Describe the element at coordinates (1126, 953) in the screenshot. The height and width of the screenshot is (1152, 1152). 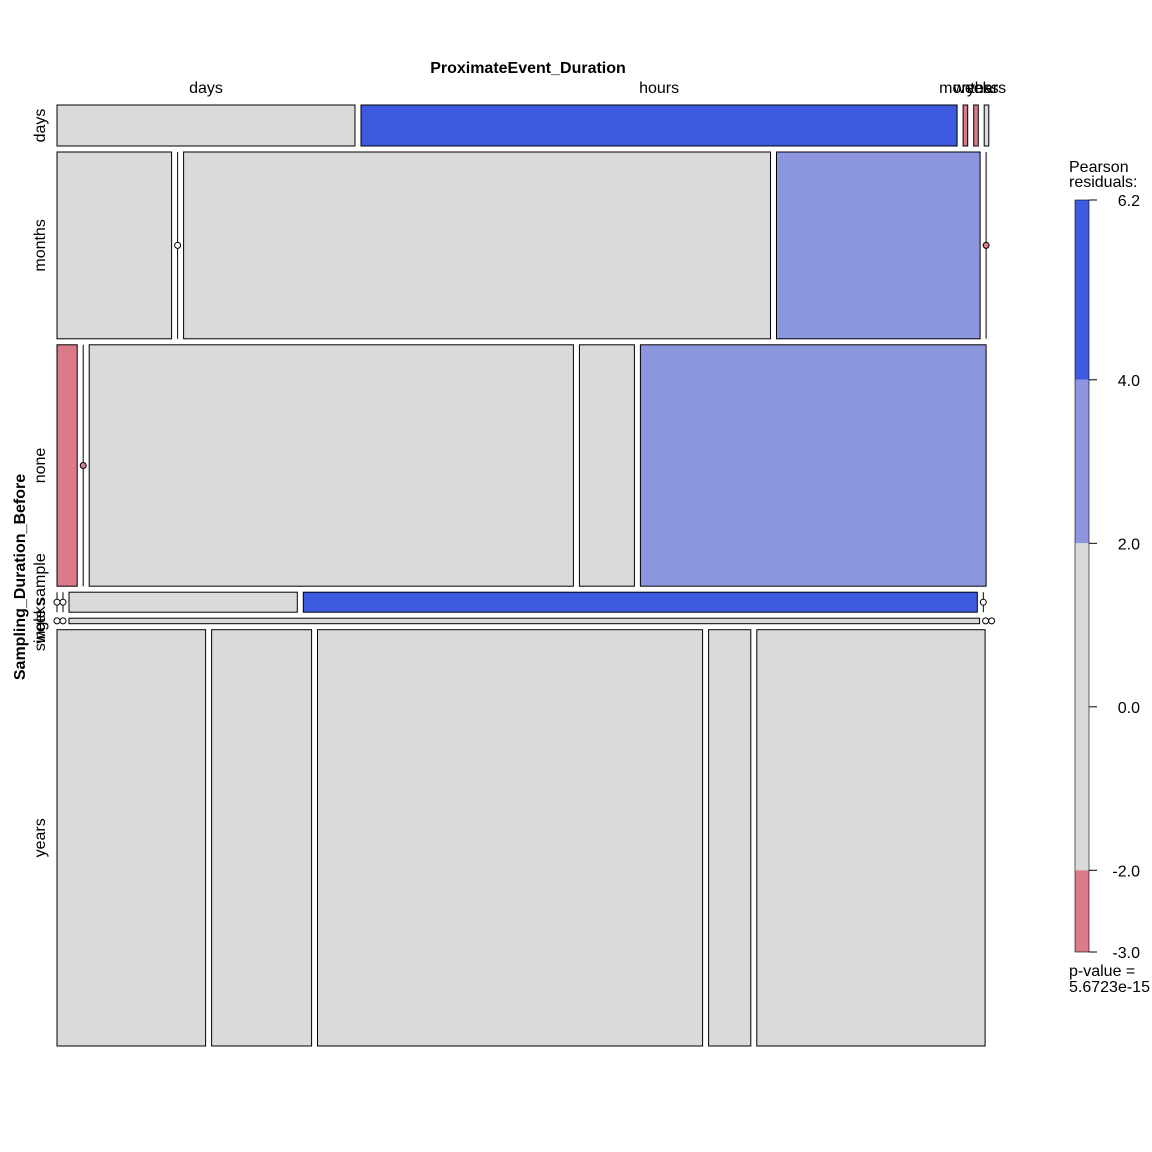
I see `legend-tick-label: -3.0` at that location.